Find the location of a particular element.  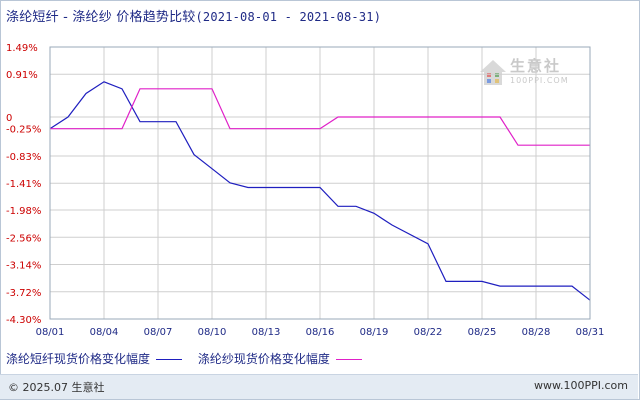

x-tick-label: 08/22 is located at coordinates (428, 332).